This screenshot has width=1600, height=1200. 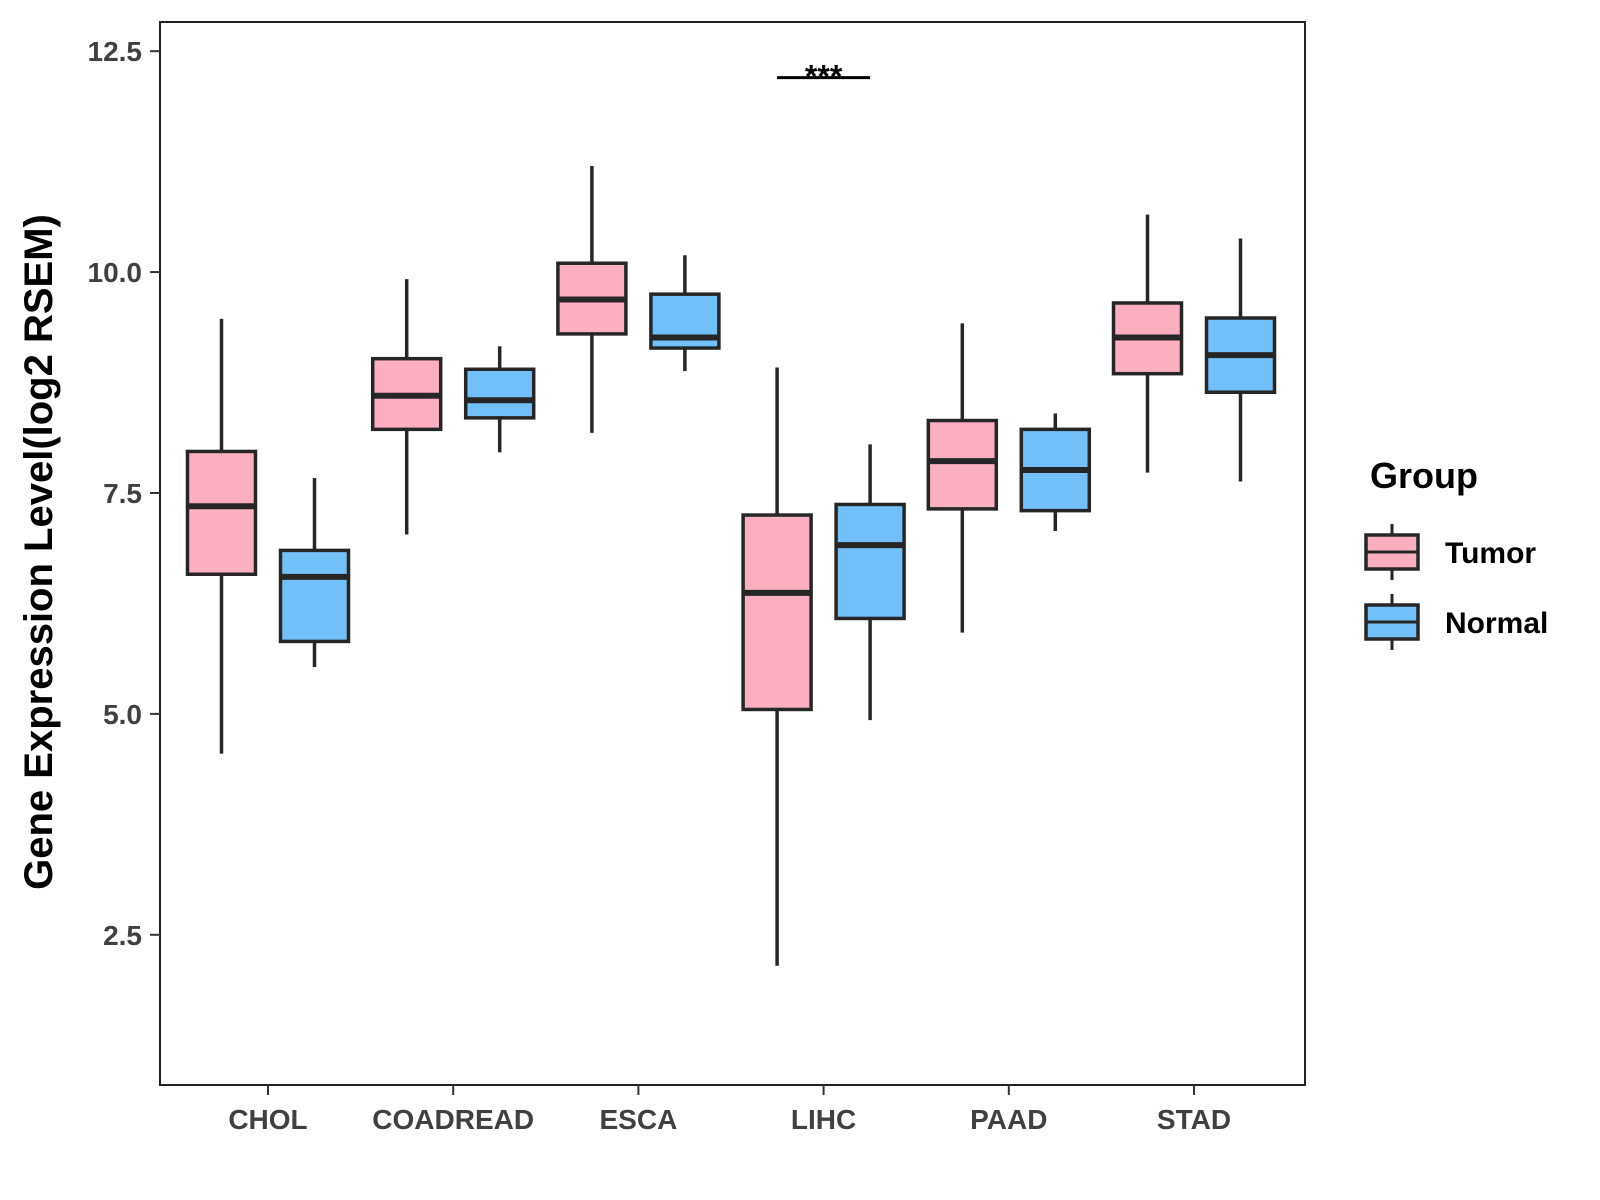 I want to click on y-tick-label: 10.0, so click(x=115, y=272).